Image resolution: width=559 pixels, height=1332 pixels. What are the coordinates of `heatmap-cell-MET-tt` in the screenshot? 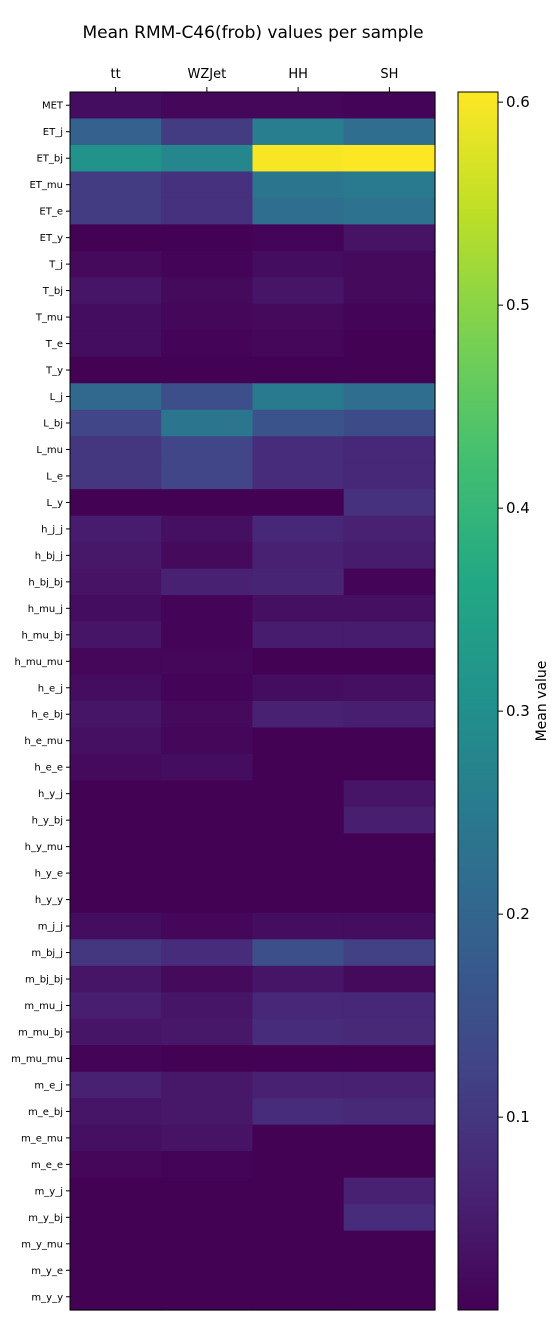 It's located at (116, 106).